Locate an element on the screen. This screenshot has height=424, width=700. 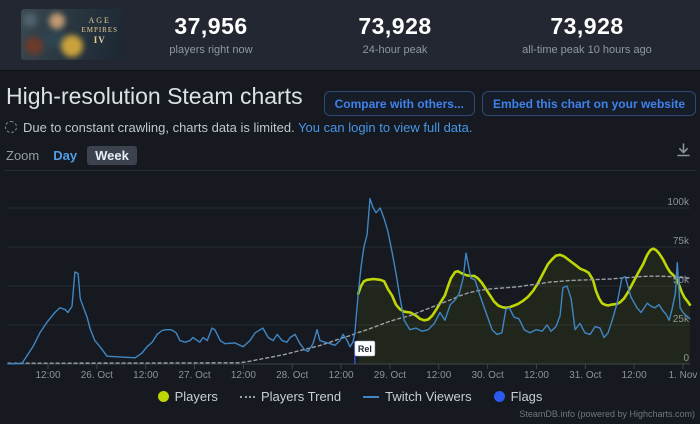
stat-label: players right now is located at coordinates (211, 50).